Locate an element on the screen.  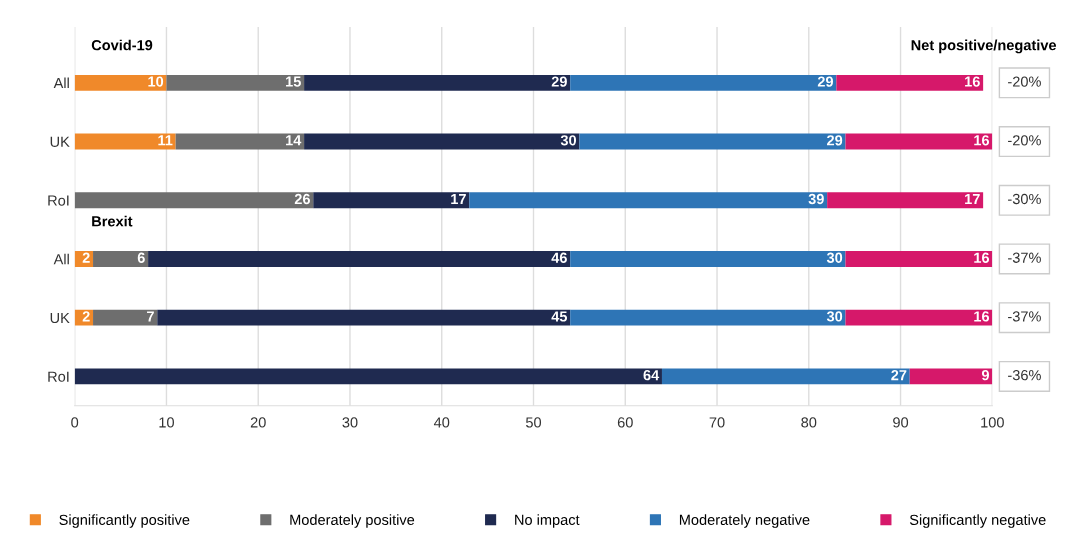
annotation: Net positive/negative is located at coordinates (984, 46).